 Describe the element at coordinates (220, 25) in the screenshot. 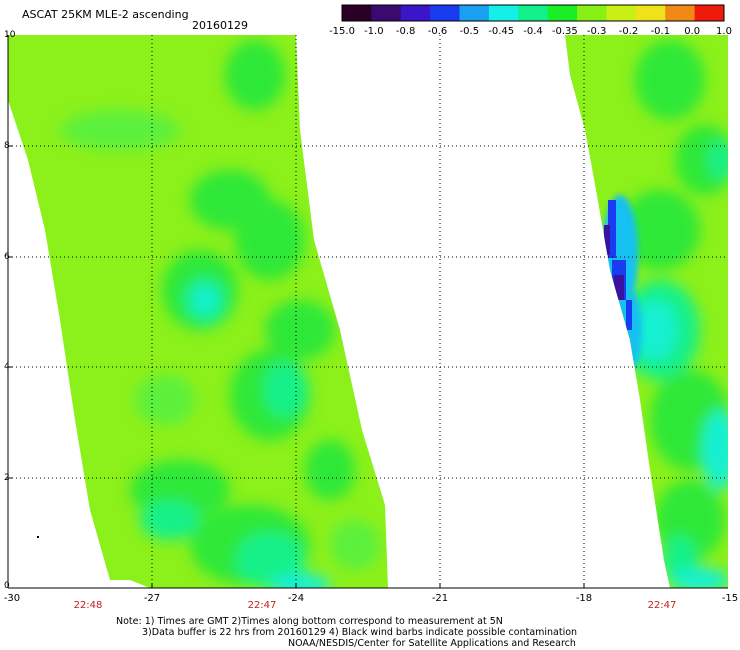

I see `map-date: 20160129` at that location.